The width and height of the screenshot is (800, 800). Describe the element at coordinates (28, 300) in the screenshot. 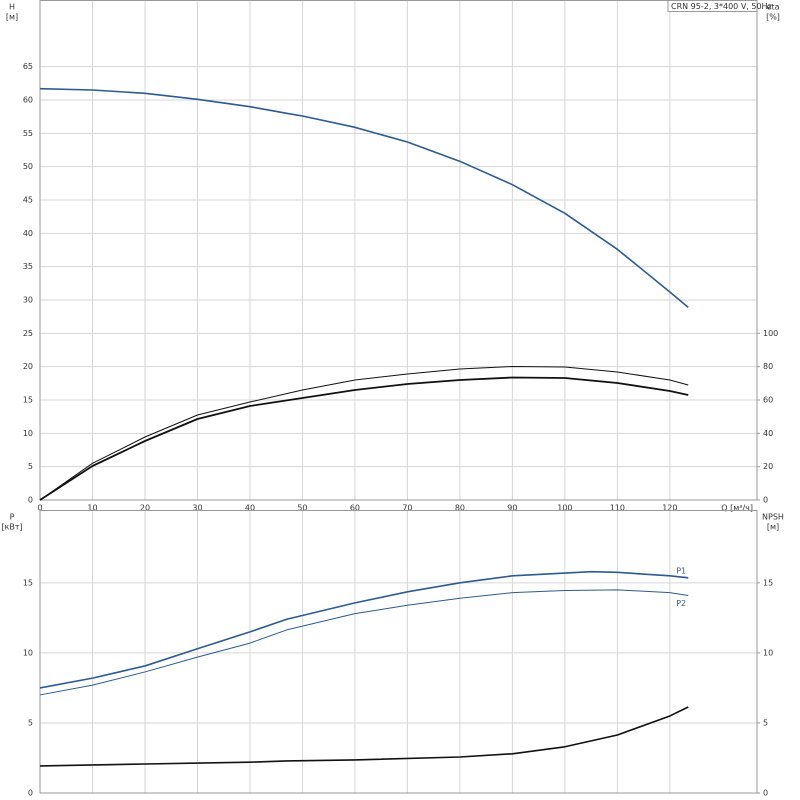

I see `y-tick-label: 30` at that location.